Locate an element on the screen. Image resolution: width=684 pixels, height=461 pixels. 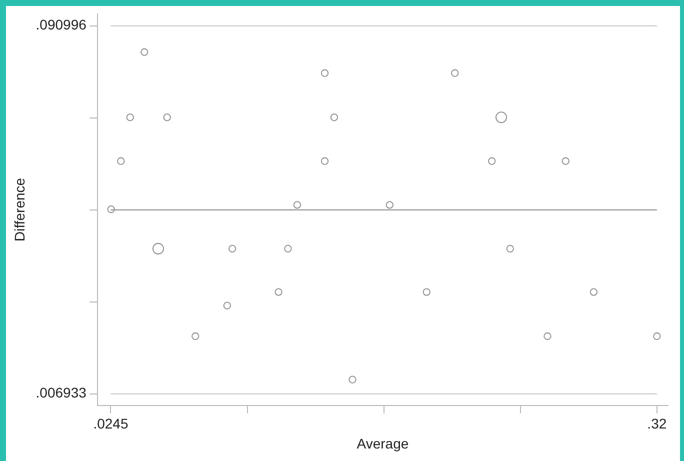
x-tick-label: .32 is located at coordinates (657, 424).